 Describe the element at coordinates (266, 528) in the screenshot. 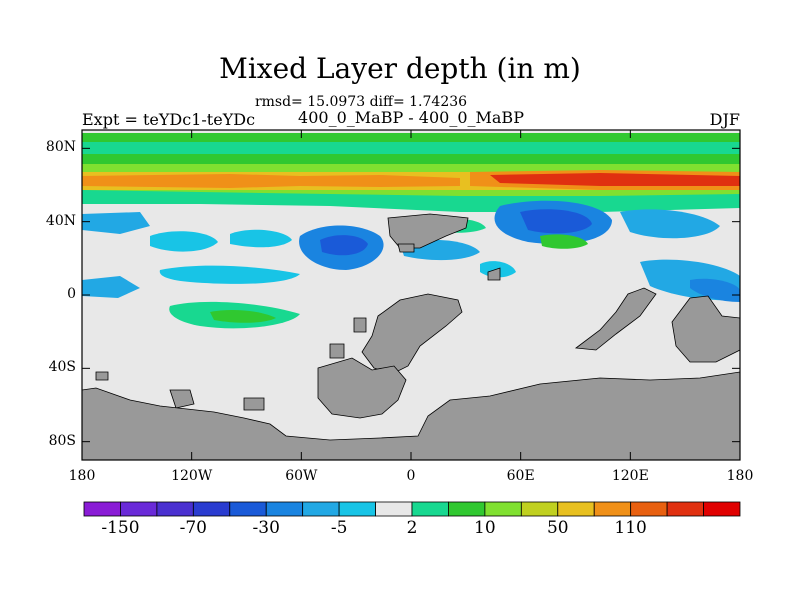

I see `colorbar-label: -30` at that location.